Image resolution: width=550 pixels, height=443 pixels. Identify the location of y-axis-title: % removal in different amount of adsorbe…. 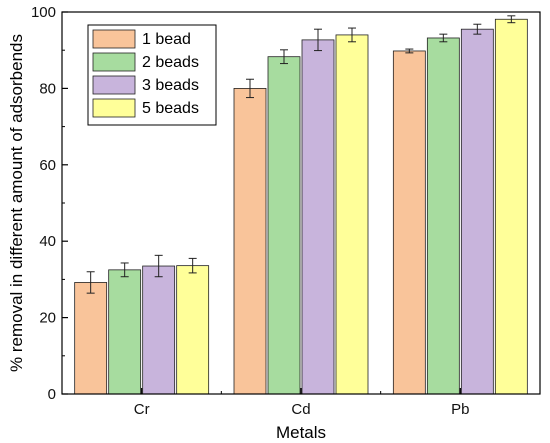
(16, 203).